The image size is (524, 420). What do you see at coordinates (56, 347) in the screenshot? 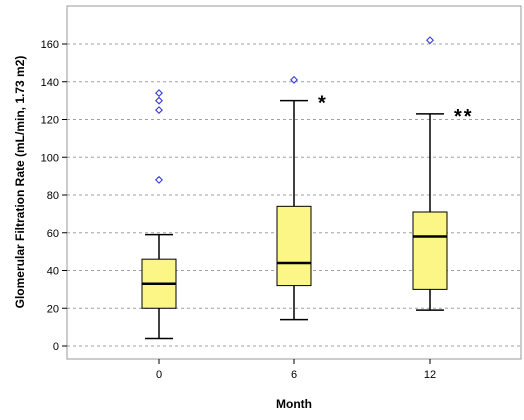
I see `y-tick-label: 0` at bounding box center [56, 347].